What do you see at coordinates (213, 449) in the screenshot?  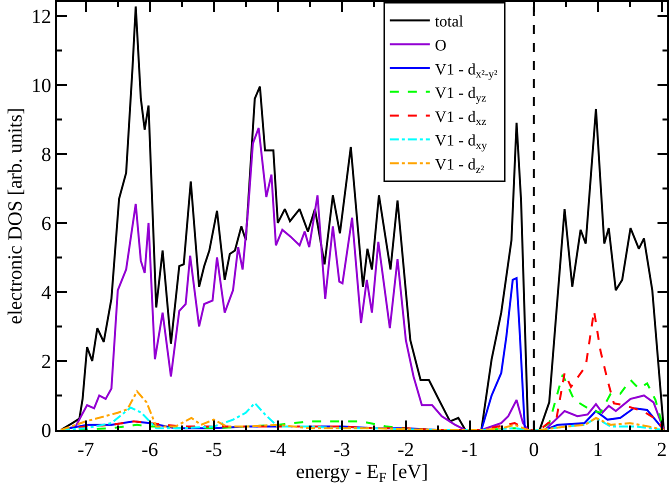 I see `x-tick-label: -5` at bounding box center [213, 449].